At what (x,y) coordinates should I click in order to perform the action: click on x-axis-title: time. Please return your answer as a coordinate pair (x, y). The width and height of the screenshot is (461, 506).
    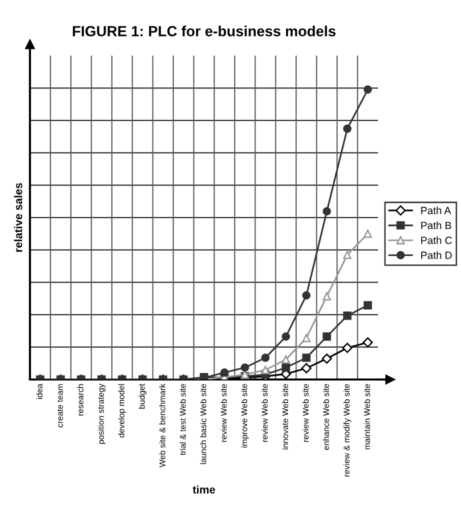
    Looking at the image, I should click on (204, 489).